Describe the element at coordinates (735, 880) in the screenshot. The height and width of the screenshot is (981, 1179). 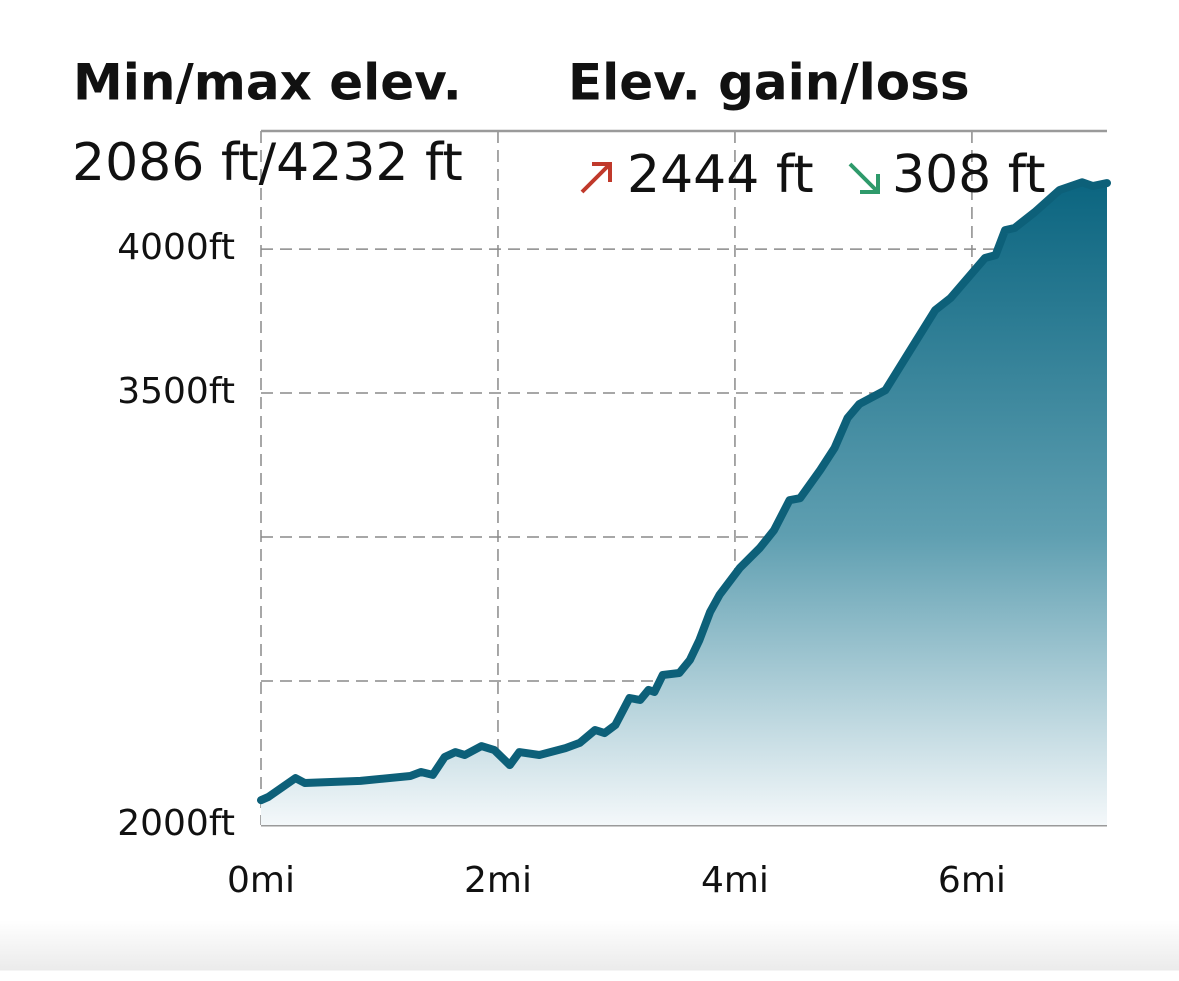
I see `x-tick-label: 4mi` at that location.